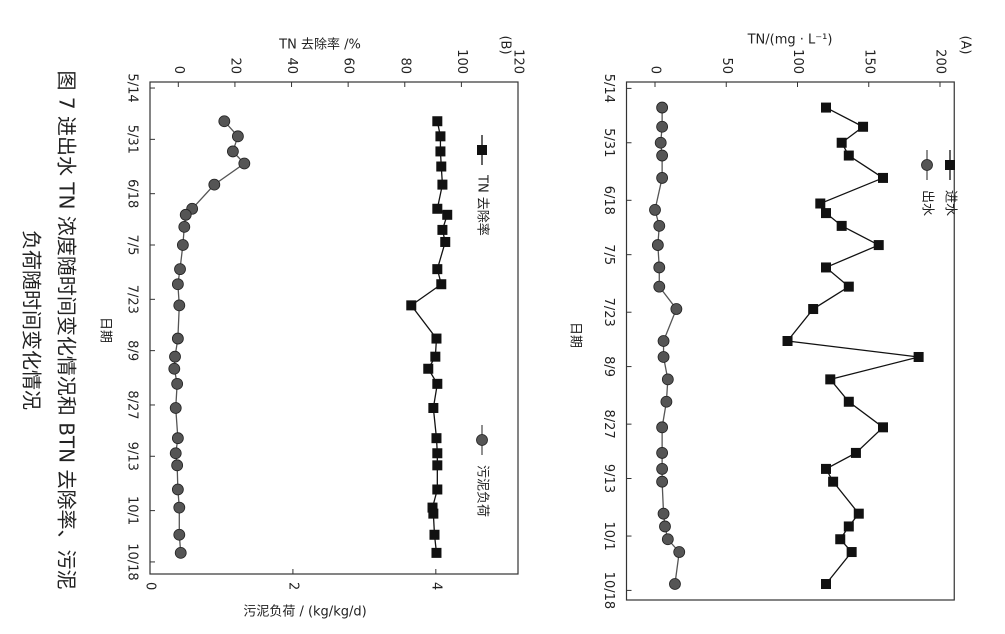 The image size is (1005, 634). I want to click on y-tick-label: 100, so click(461, 61).